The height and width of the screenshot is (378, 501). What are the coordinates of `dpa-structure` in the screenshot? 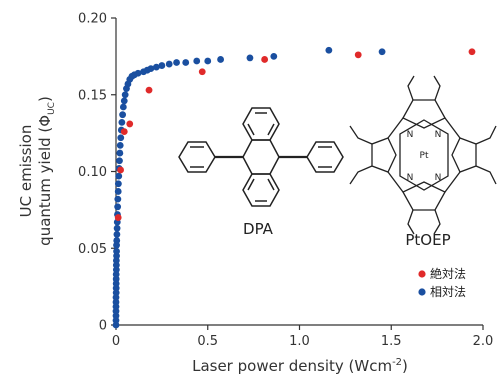 It's located at (261, 157).